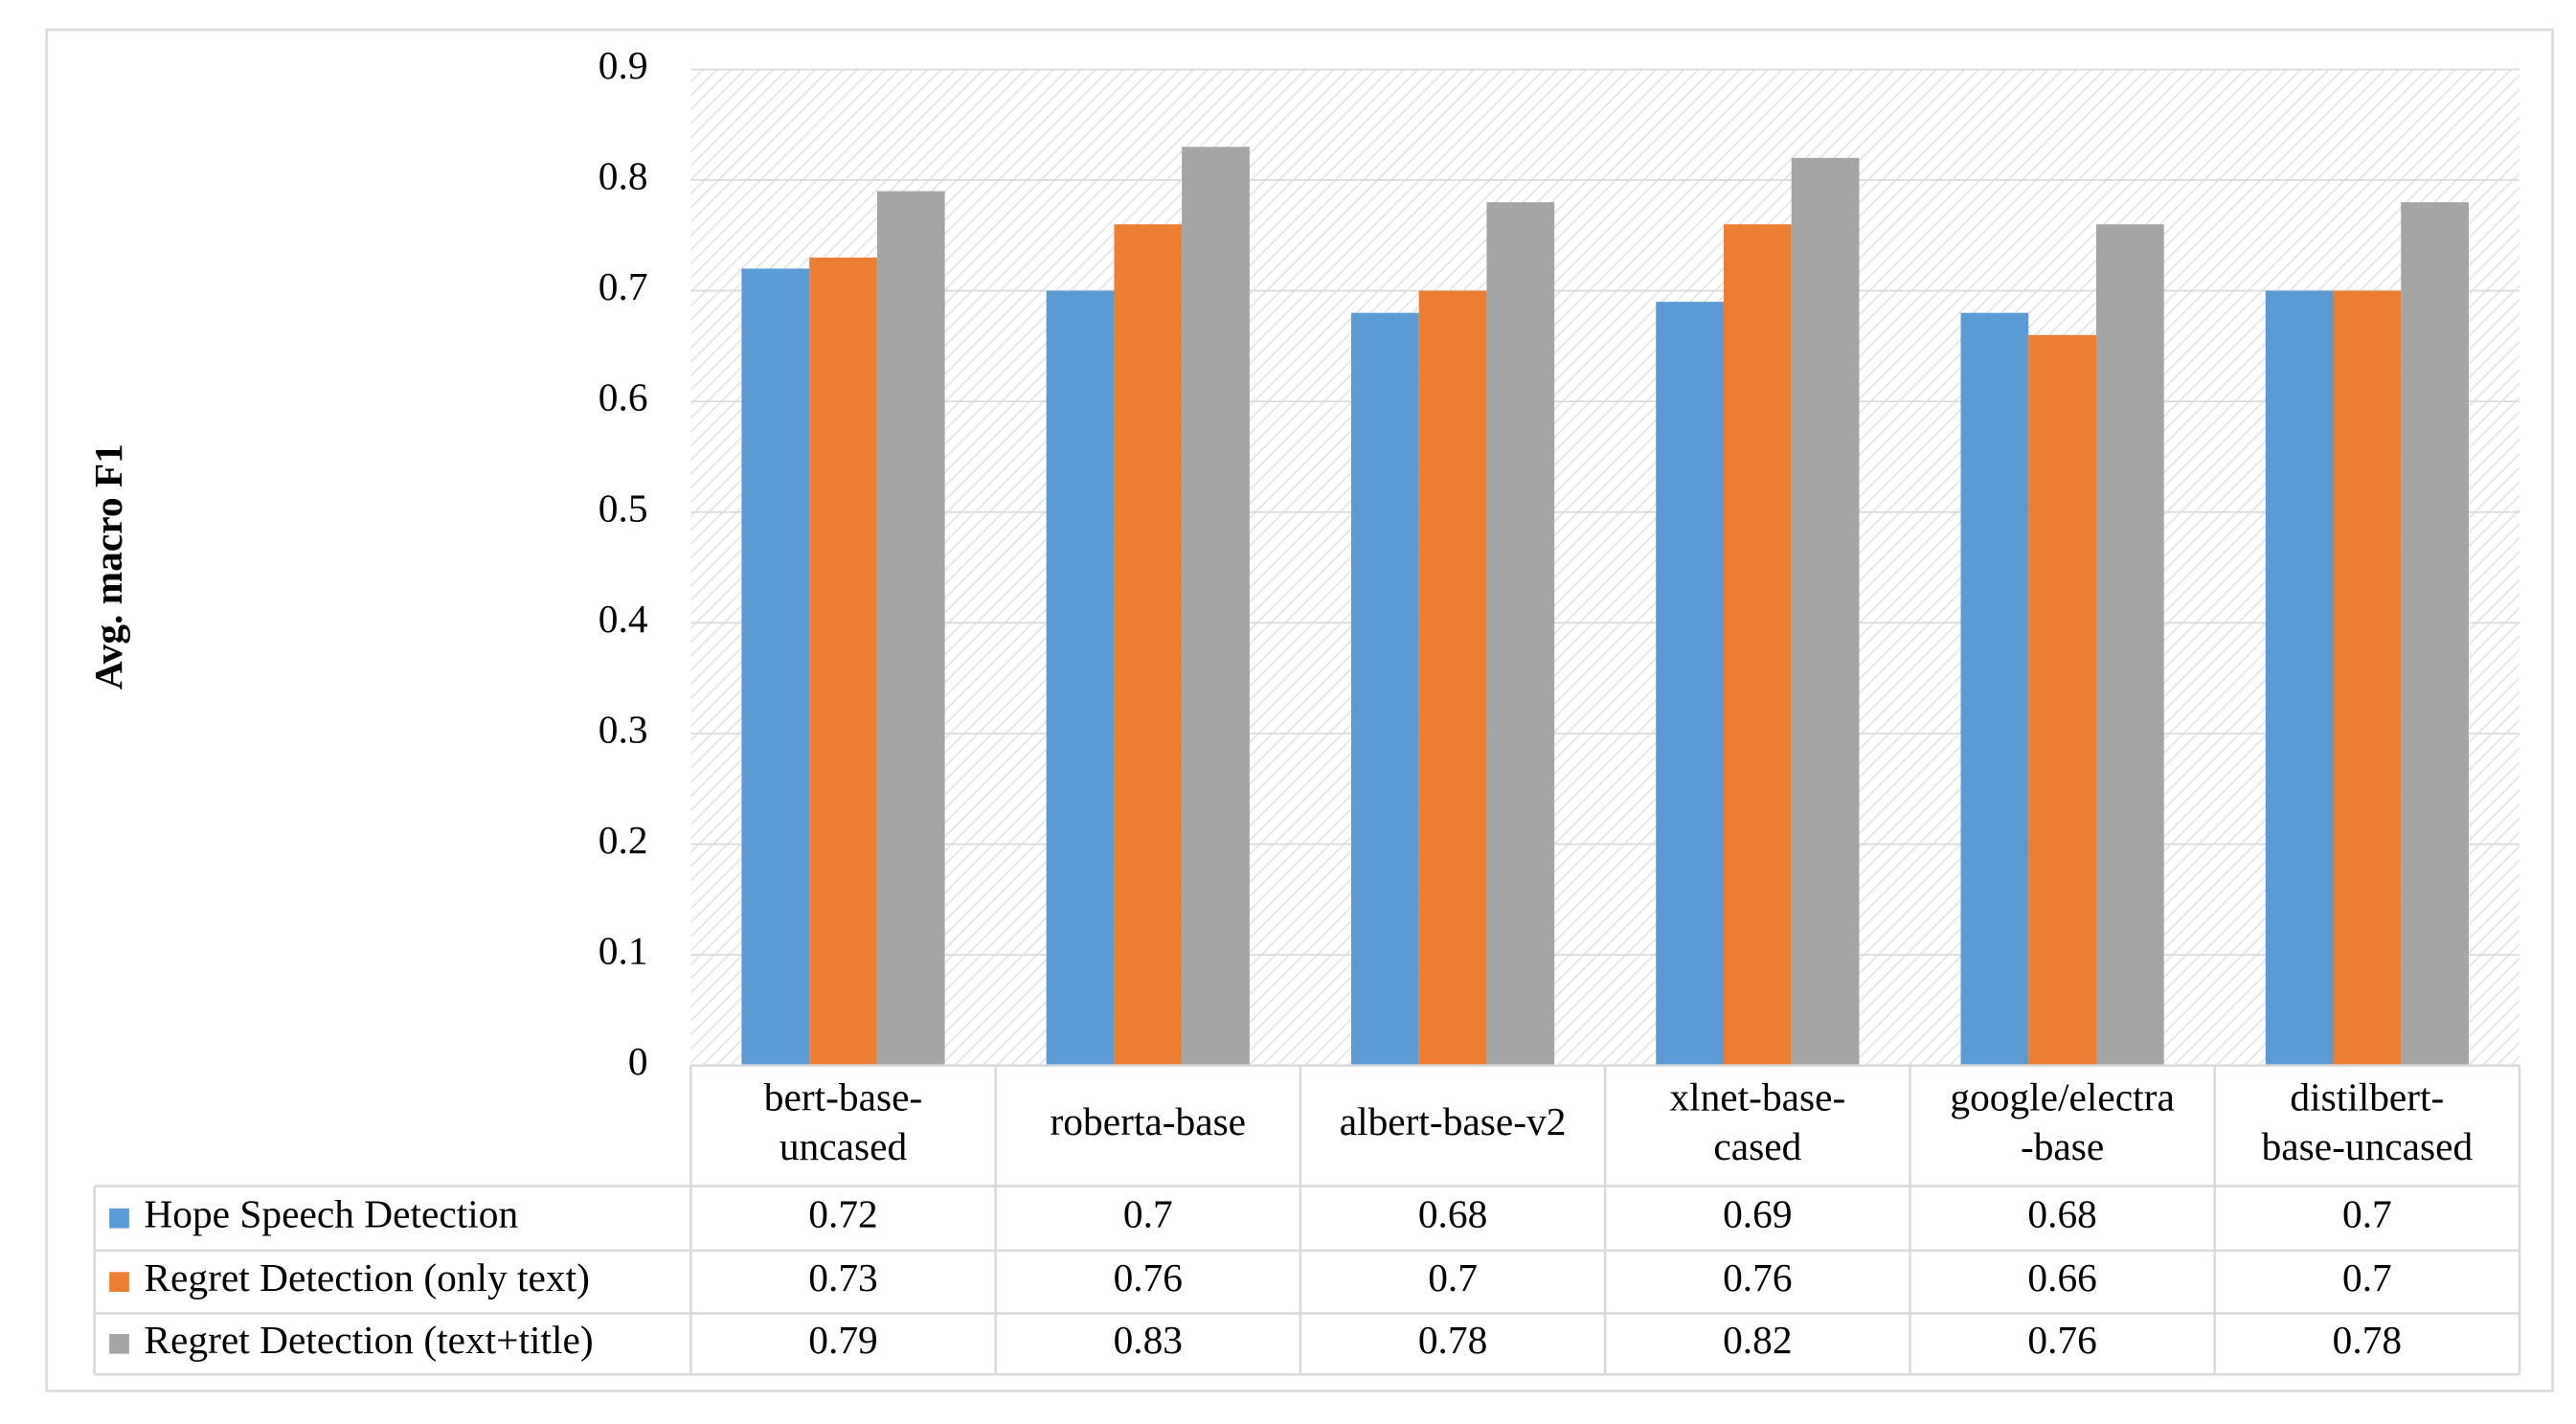 The image size is (2576, 1424). Describe the element at coordinates (842, 1340) in the screenshot. I see `table-value: 0.79` at that location.